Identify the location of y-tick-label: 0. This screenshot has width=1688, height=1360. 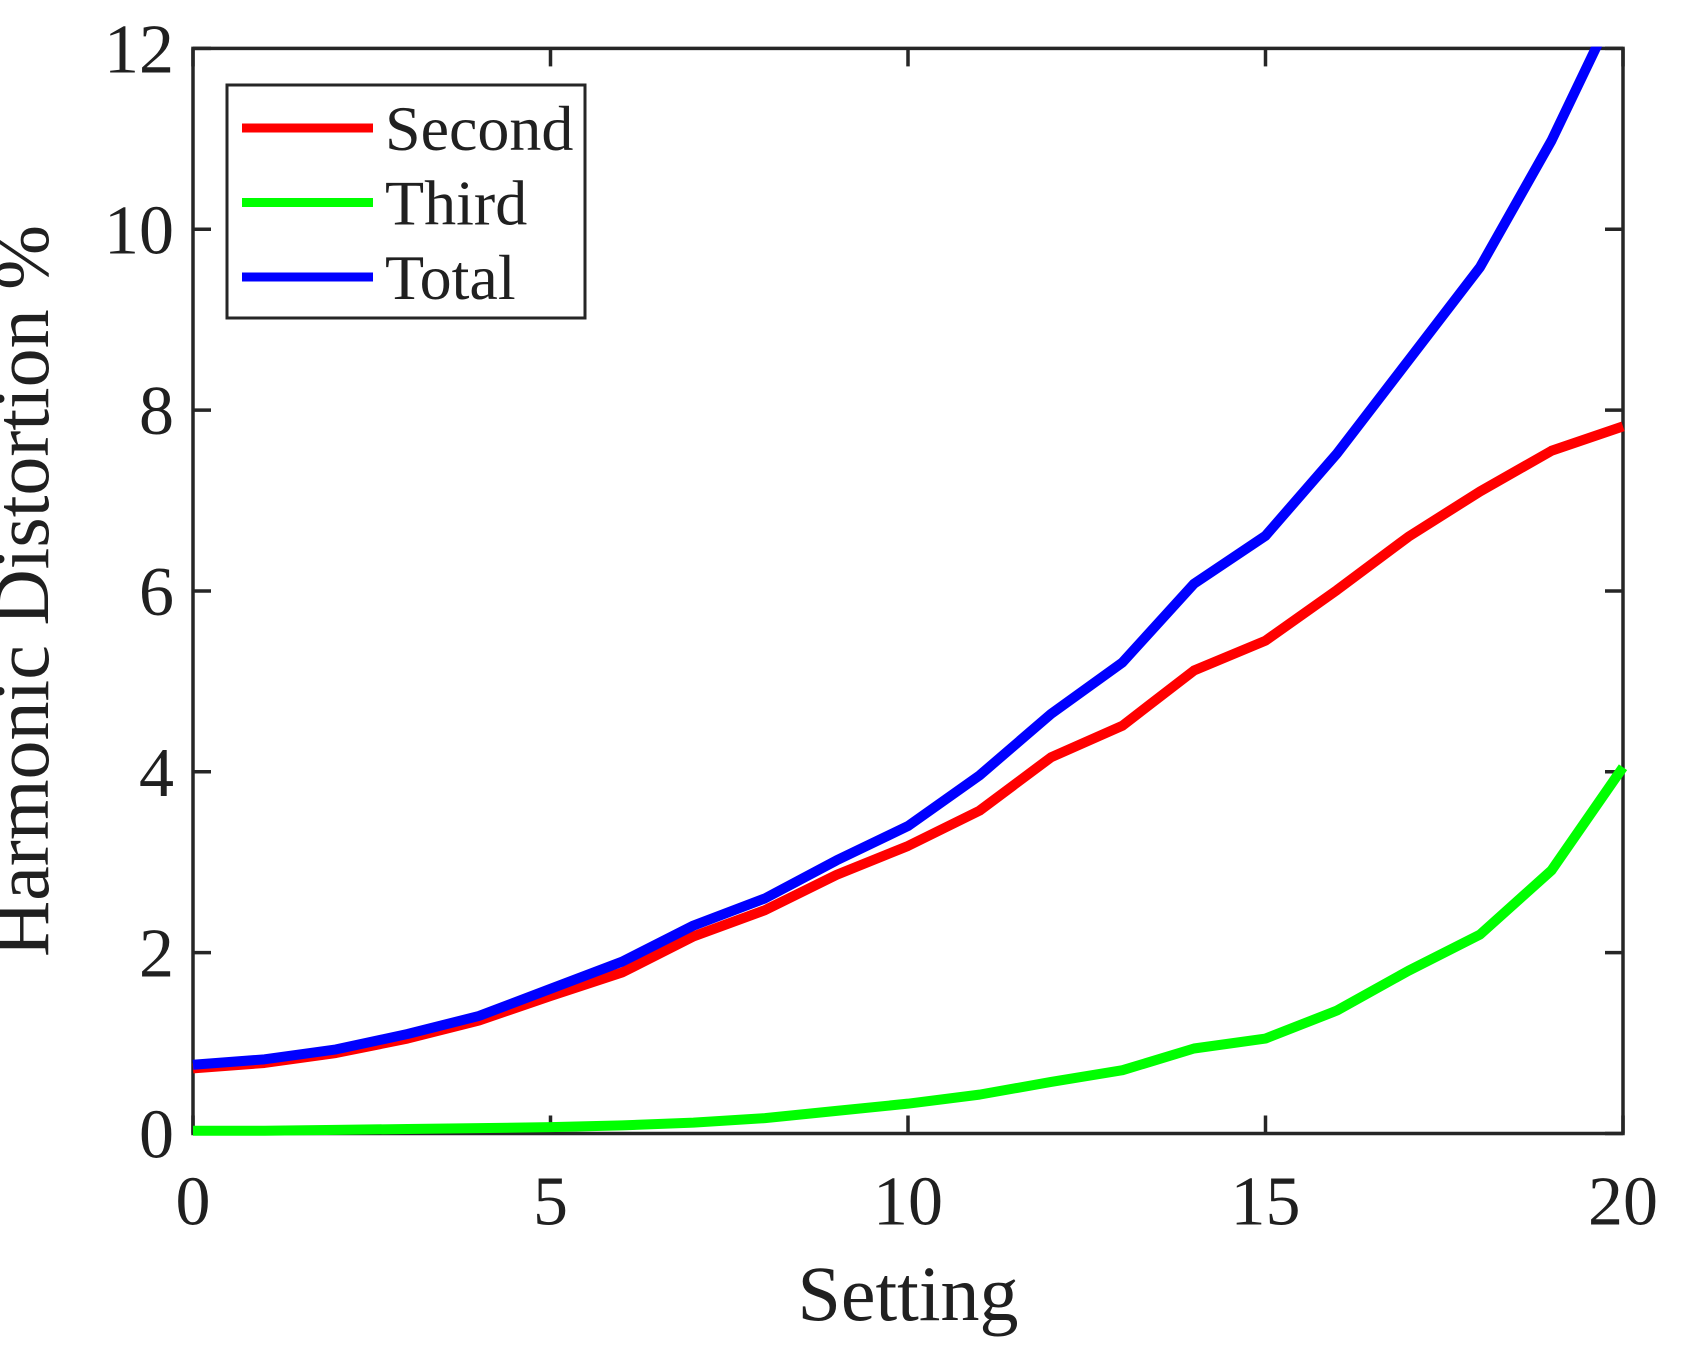
(156, 1135).